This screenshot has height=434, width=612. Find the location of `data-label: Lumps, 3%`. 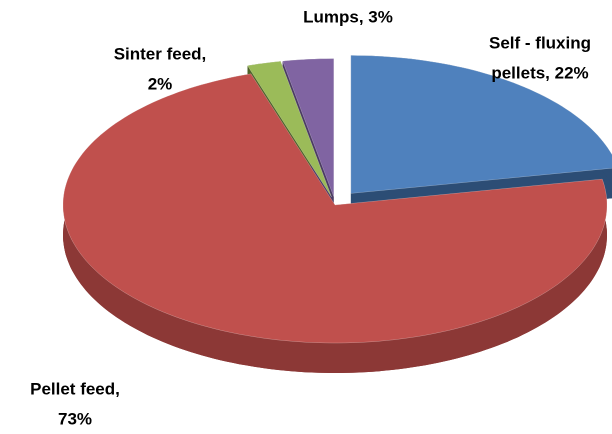

data-label: Lumps, 3% is located at coordinates (348, 16).